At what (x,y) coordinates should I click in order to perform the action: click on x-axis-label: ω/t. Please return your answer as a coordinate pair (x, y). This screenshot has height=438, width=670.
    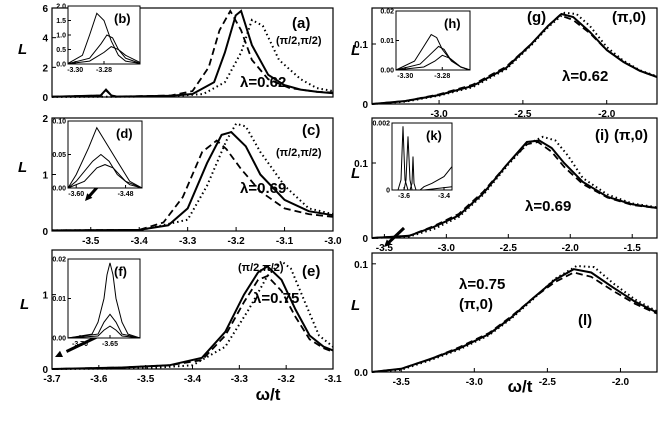
    Looking at the image, I should click on (268, 394).